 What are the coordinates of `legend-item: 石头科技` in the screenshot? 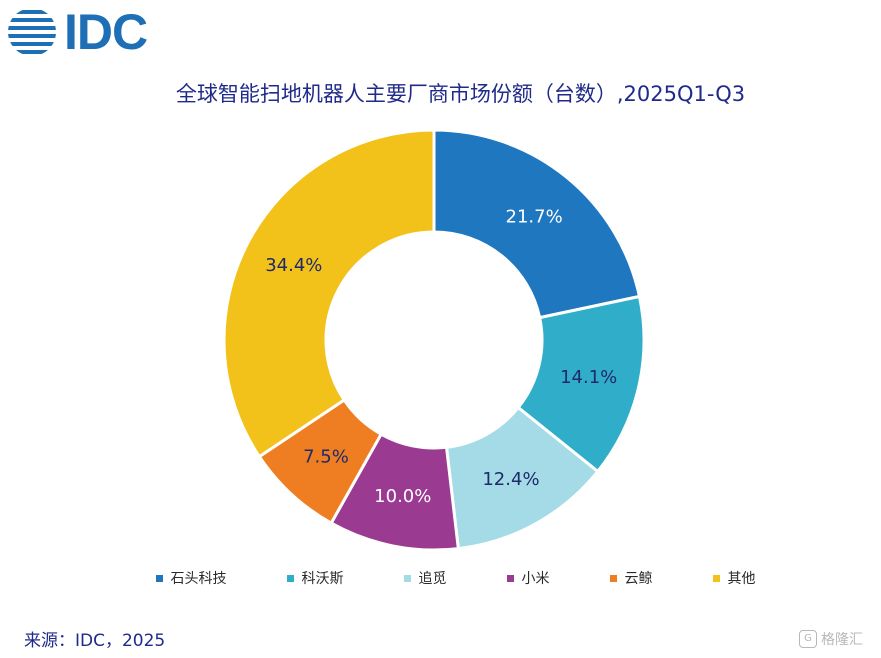 It's located at (191, 578).